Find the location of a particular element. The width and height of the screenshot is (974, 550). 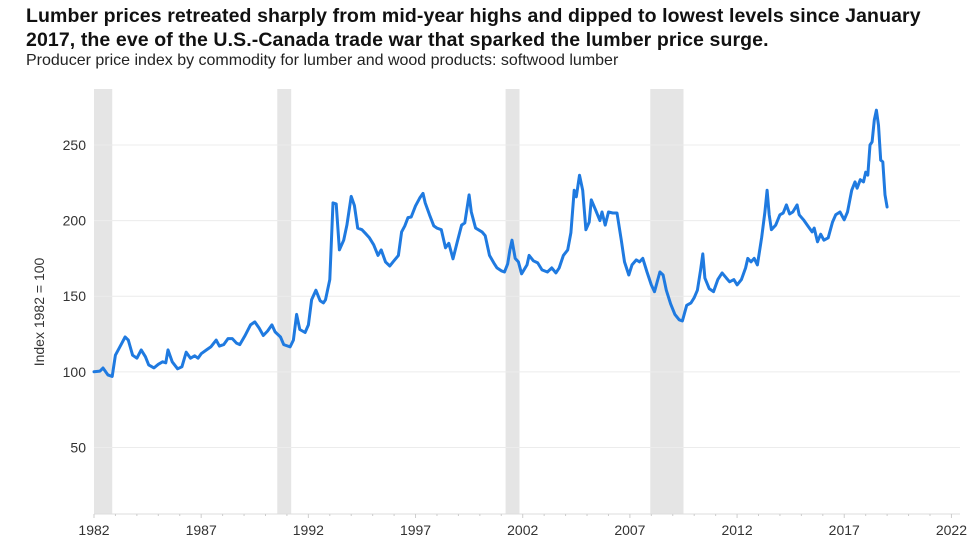

x-tick-label: 2022 is located at coordinates (951, 530).